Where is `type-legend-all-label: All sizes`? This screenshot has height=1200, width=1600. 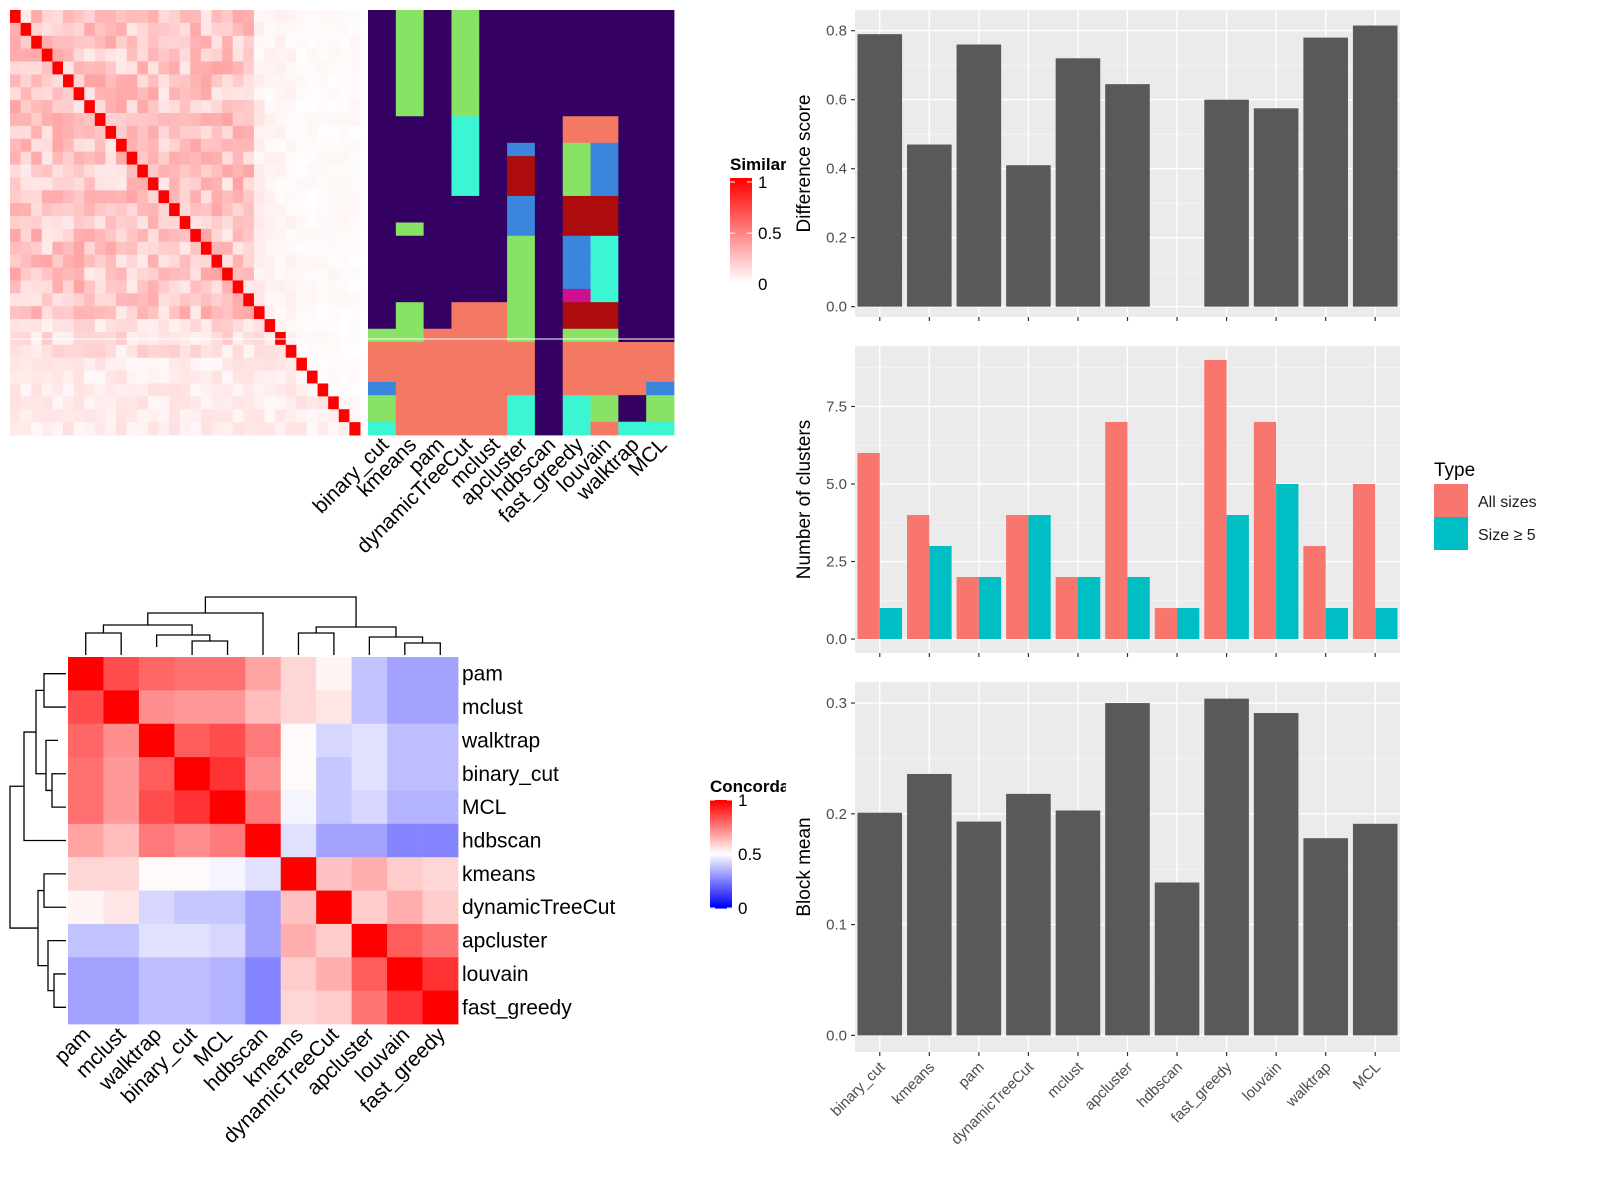
type-legend-all-label: All sizes is located at coordinates (1507, 502).